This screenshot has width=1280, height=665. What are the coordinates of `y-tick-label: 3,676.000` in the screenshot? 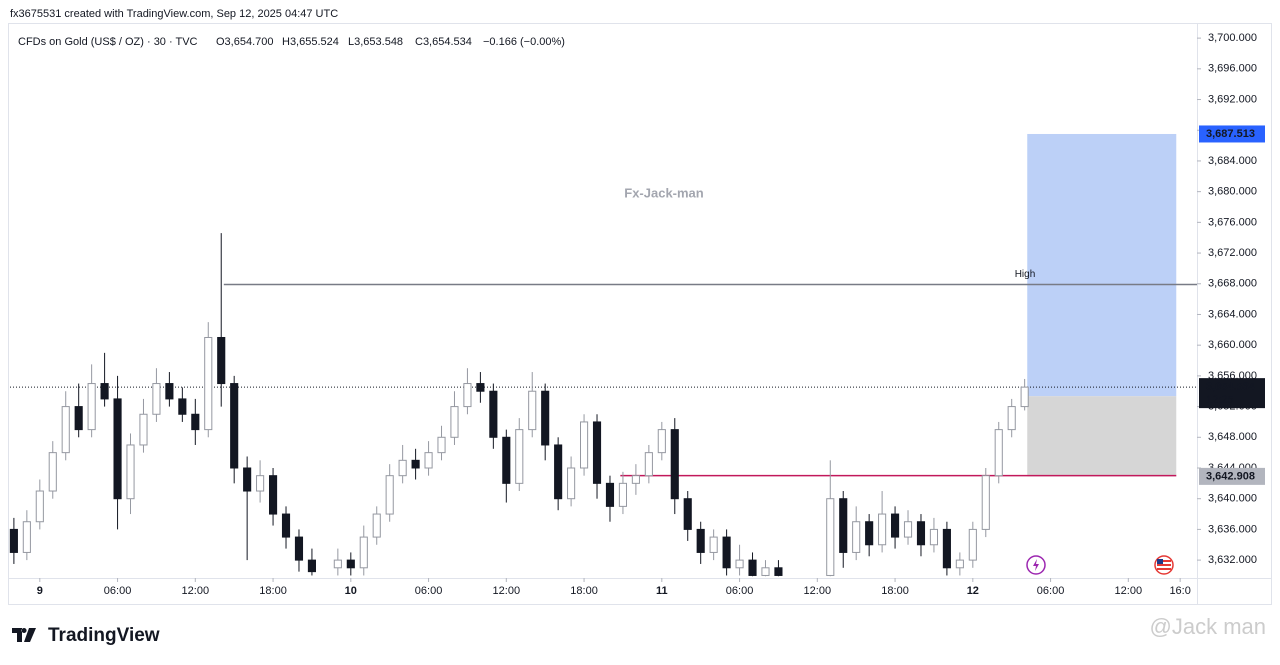 It's located at (1232, 222).